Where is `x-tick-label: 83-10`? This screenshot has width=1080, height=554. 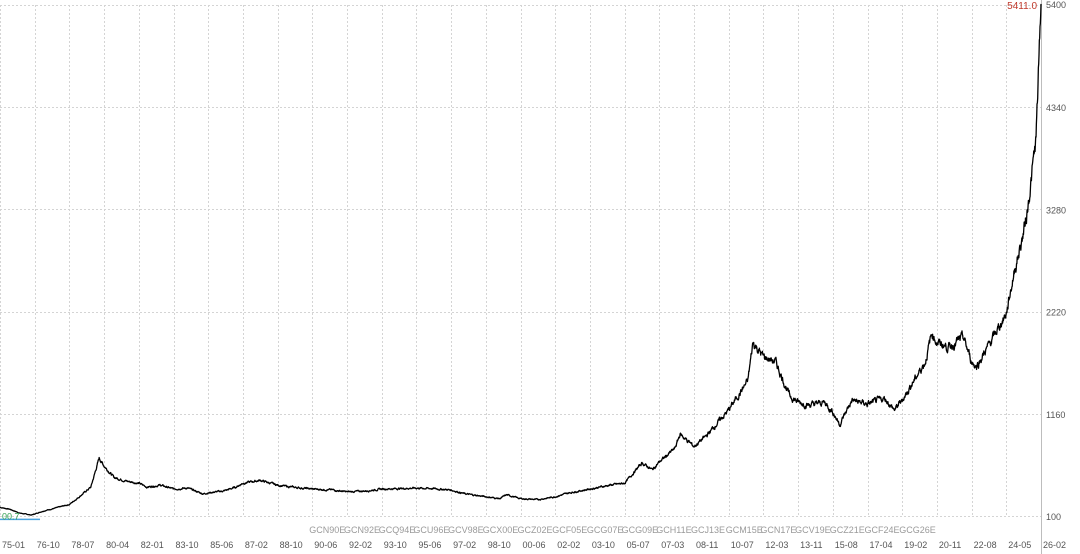
x-tick-label: 83-10 is located at coordinates (187, 545).